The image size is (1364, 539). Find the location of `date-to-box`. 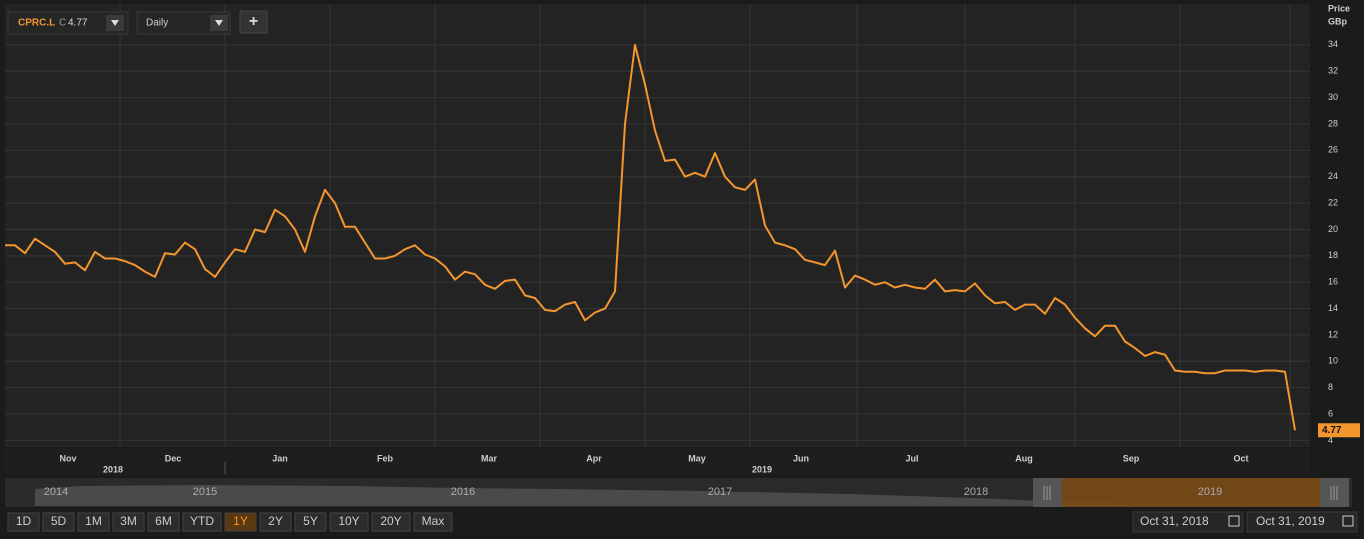

date-to-box is located at coordinates (1302, 522).